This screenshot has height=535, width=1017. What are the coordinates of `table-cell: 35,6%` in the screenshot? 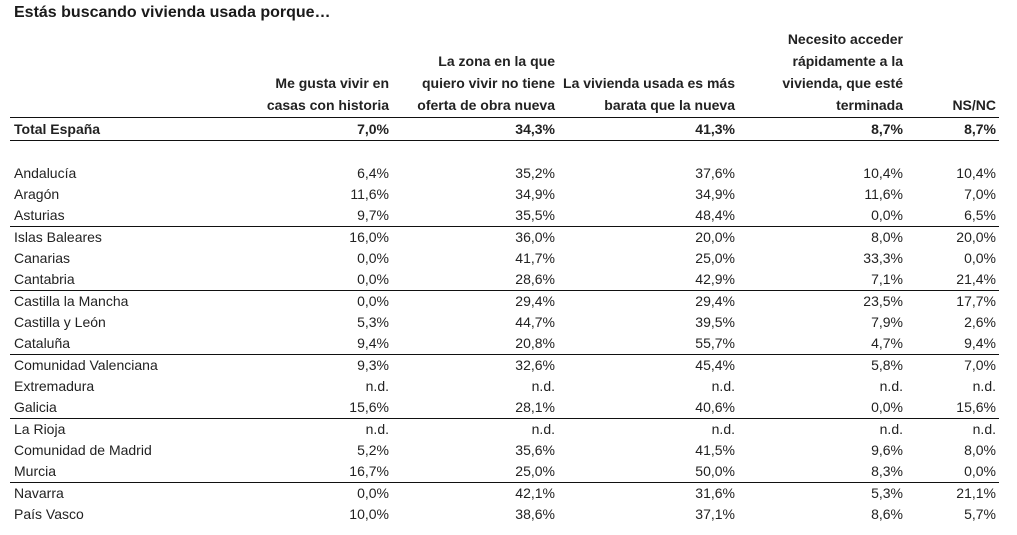 It's located at (535, 450).